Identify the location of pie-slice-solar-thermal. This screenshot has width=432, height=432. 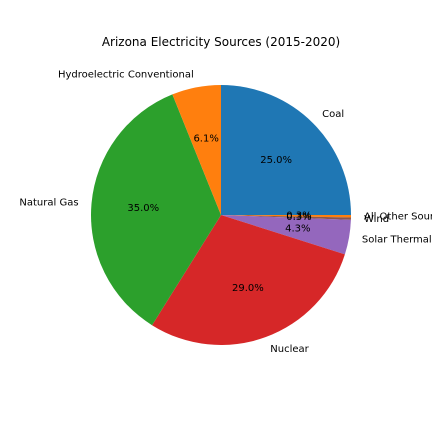
(286, 235).